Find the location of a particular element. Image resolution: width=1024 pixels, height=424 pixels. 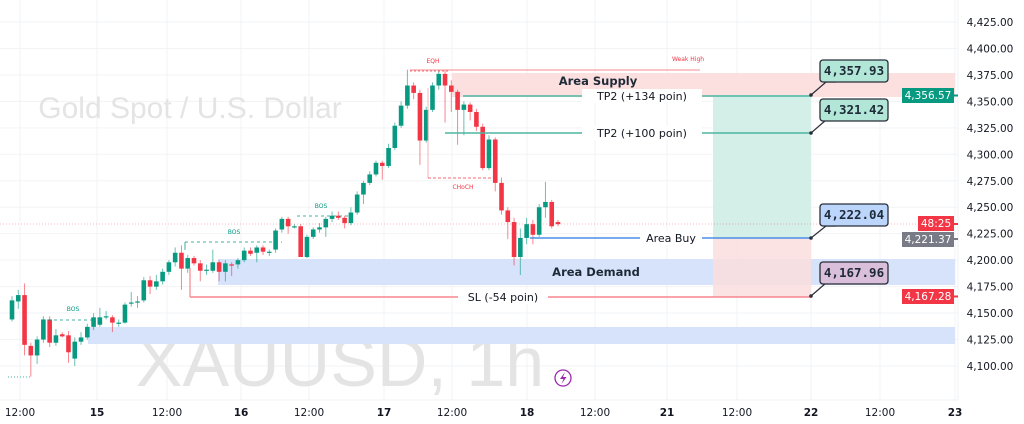

stop-price-badge: 4,167.28 is located at coordinates (930, 296).